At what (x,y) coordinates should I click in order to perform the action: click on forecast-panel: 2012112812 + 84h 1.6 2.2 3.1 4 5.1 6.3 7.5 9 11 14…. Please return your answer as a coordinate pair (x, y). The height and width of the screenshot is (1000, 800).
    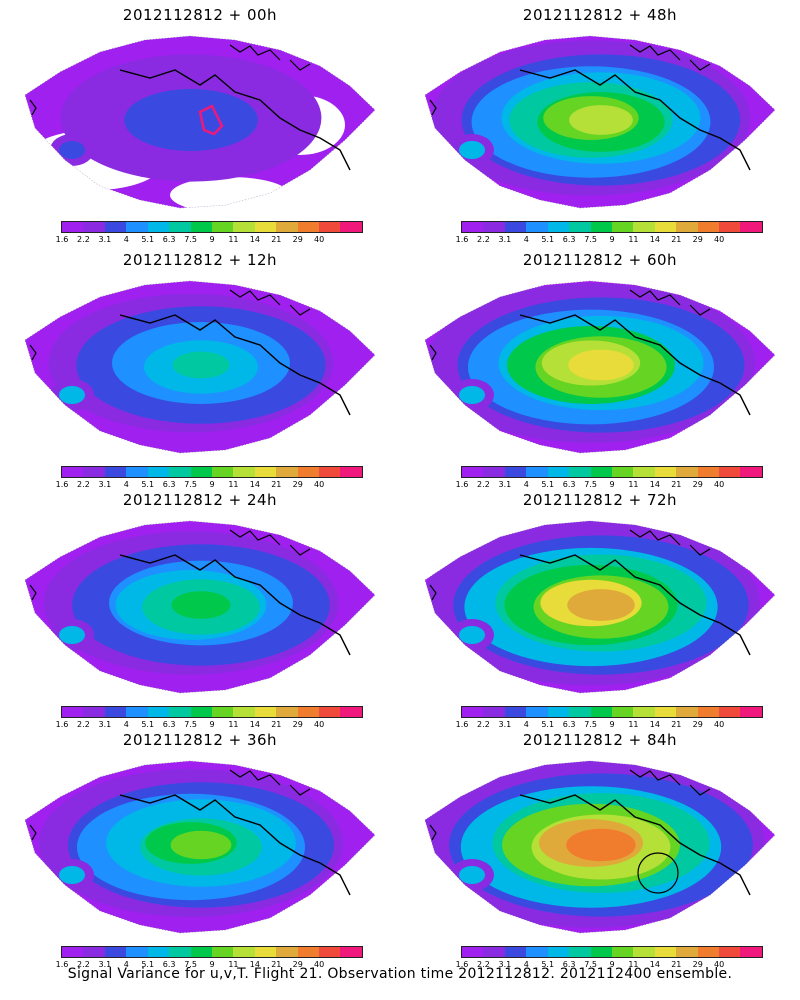
    Looking at the image, I should click on (600, 847).